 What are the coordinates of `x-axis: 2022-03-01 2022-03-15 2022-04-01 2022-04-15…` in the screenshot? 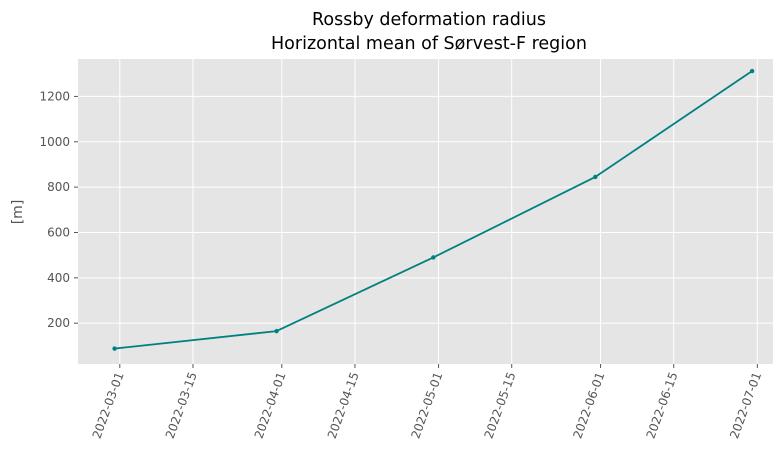 It's located at (427, 402).